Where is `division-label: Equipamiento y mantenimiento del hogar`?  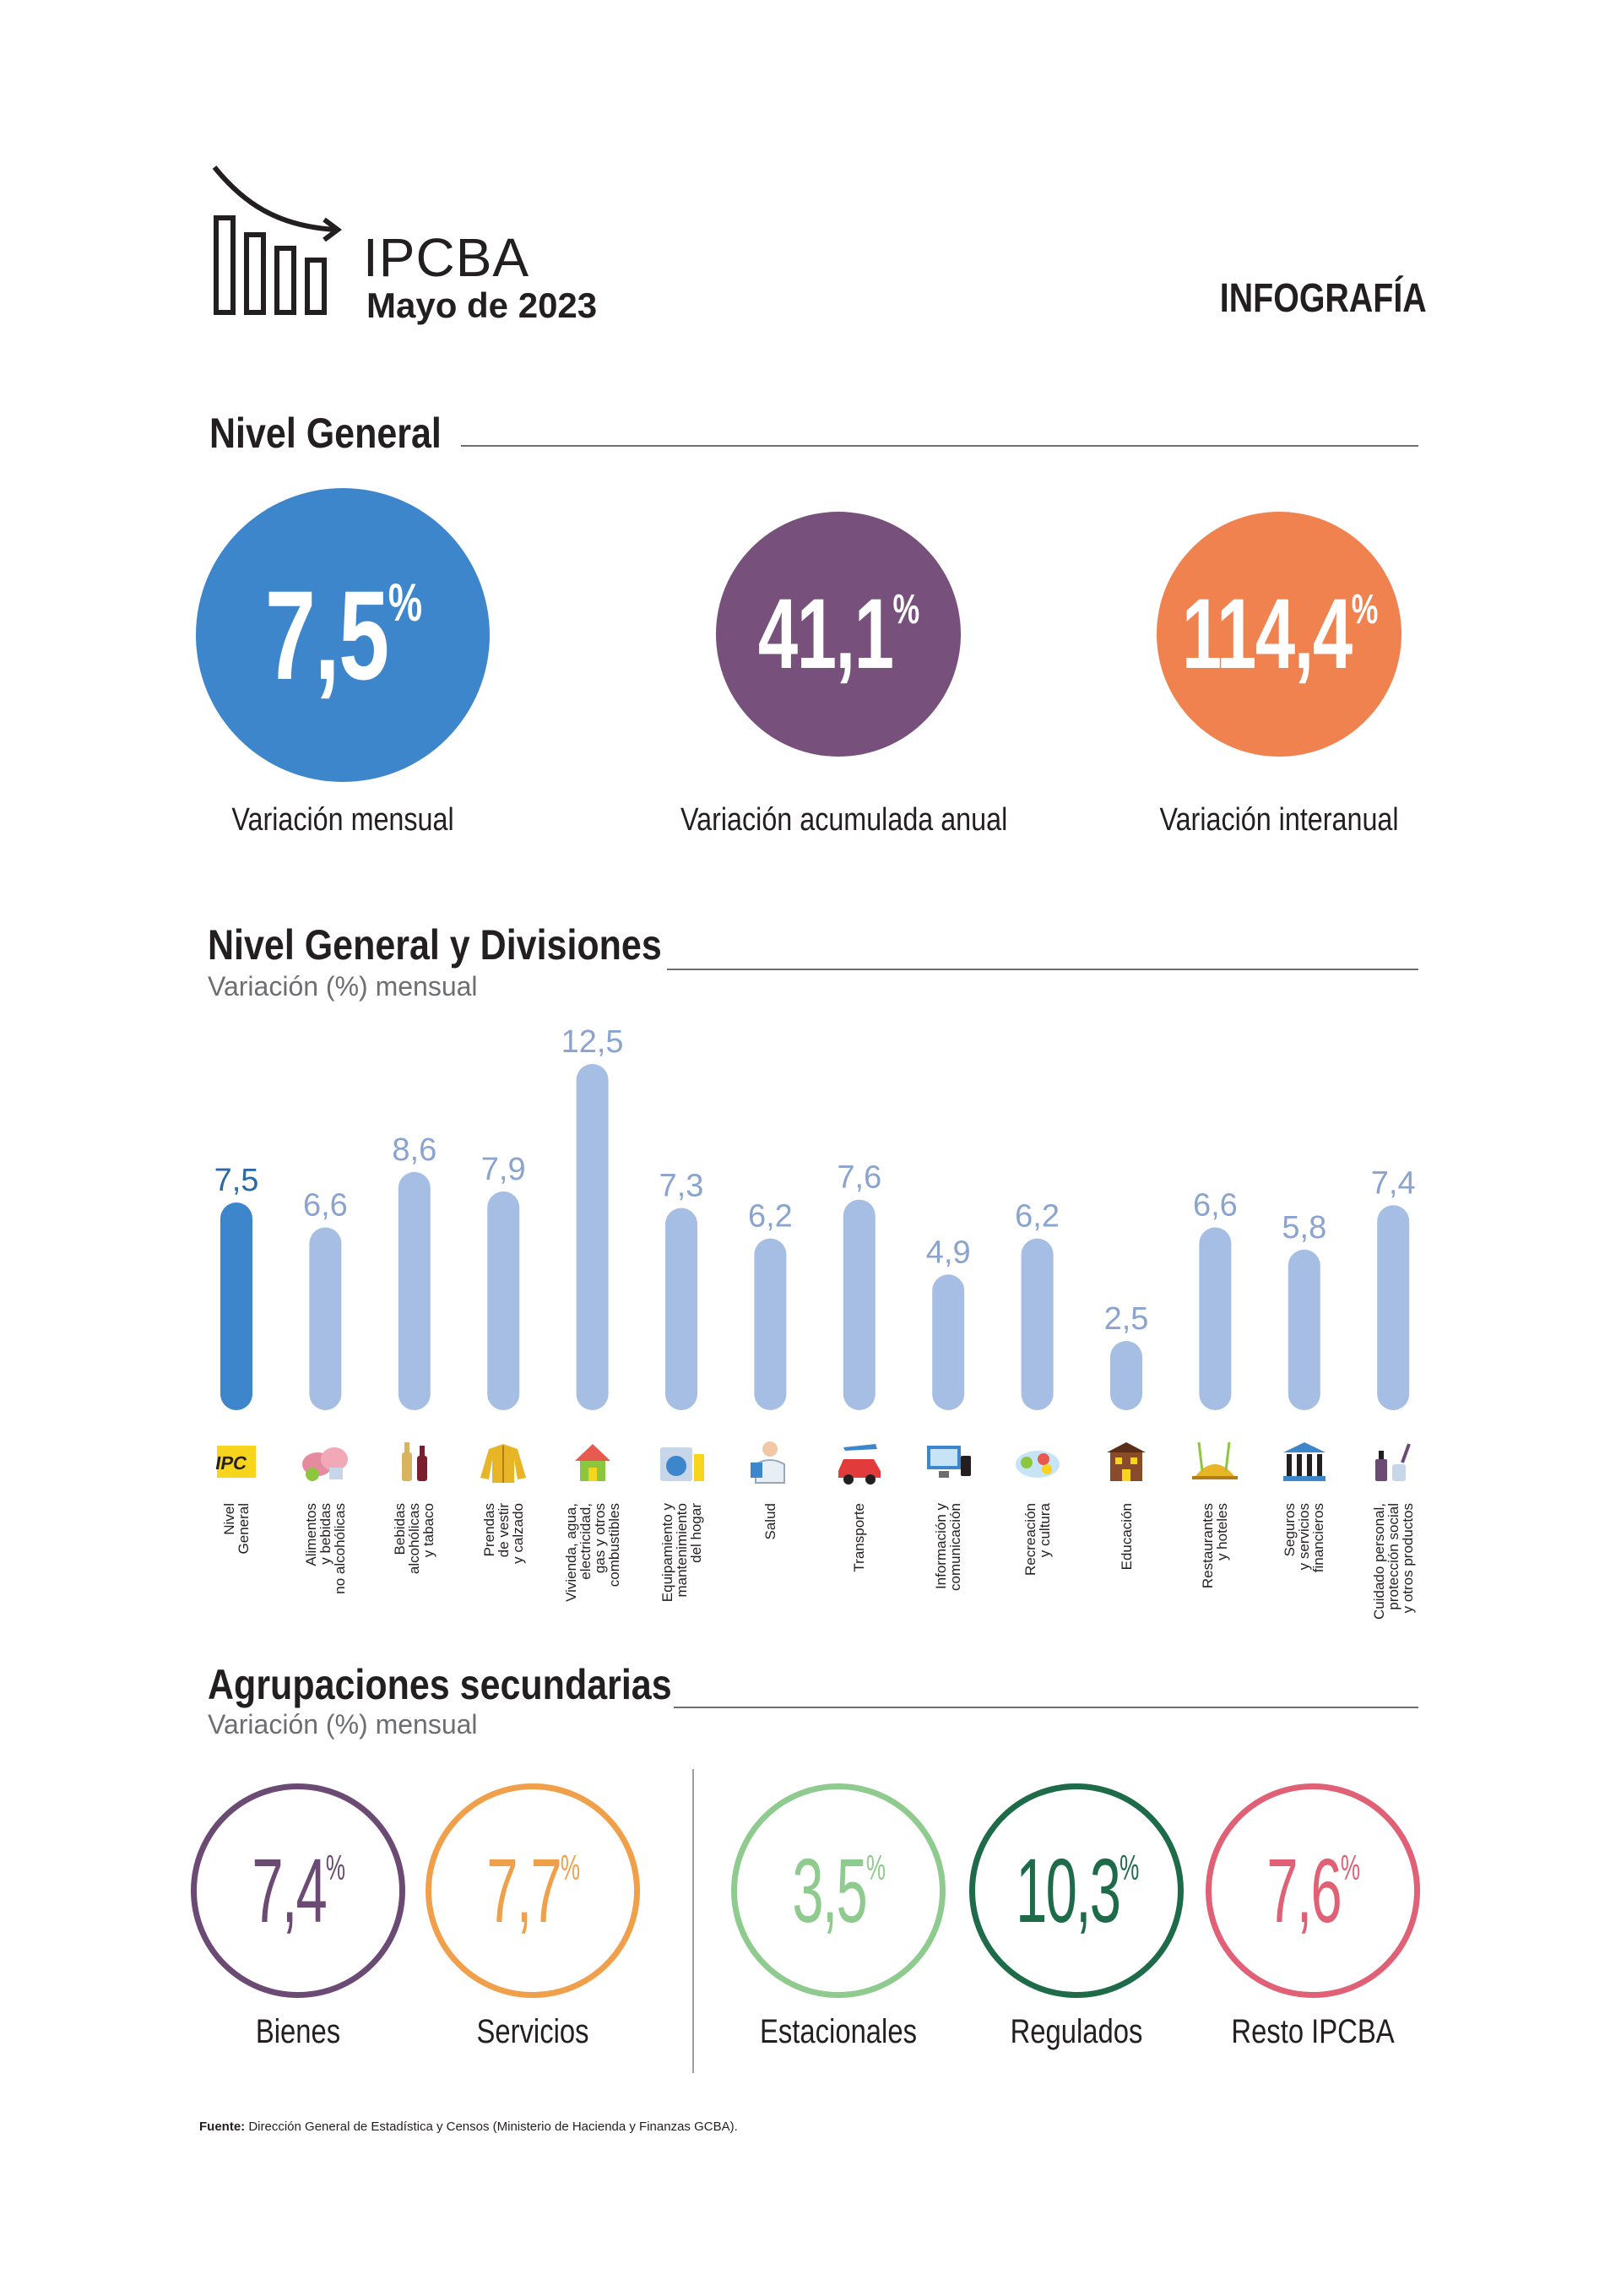 division-label: Equipamiento y mantenimiento del hogar is located at coordinates (685, 1591).